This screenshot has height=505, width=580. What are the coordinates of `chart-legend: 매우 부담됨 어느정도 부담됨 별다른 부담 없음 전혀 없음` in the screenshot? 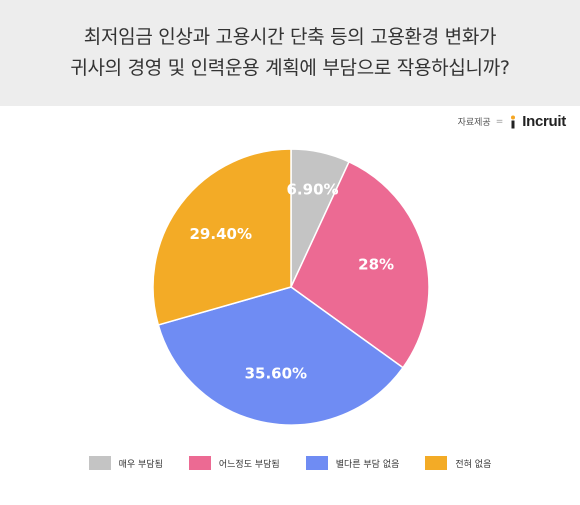 It's located at (290, 463).